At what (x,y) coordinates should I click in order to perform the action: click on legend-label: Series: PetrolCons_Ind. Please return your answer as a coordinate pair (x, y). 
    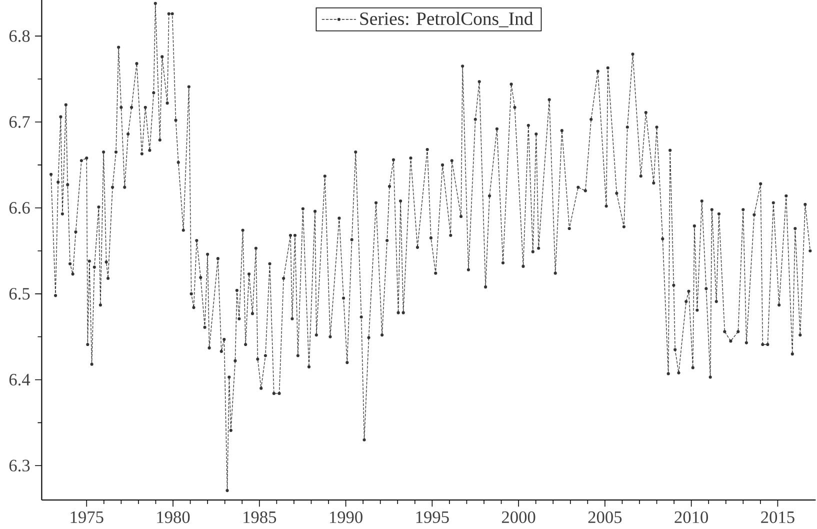
    Looking at the image, I should click on (447, 20).